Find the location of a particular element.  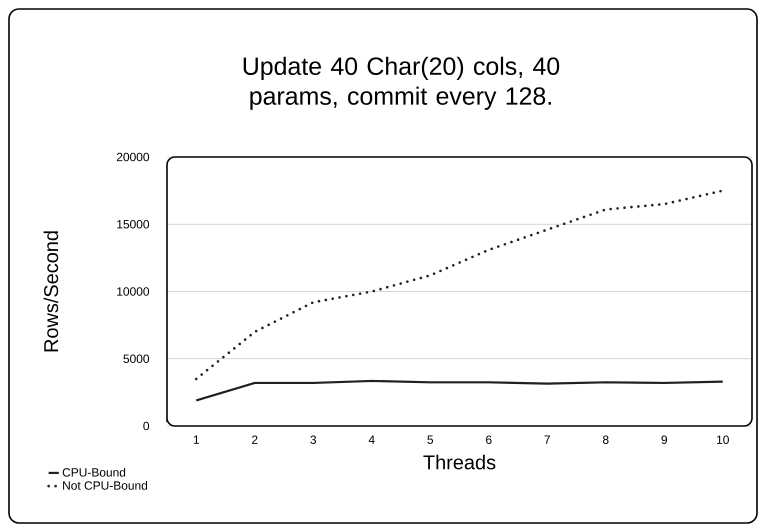

x-tick-label: 7 is located at coordinates (547, 440).